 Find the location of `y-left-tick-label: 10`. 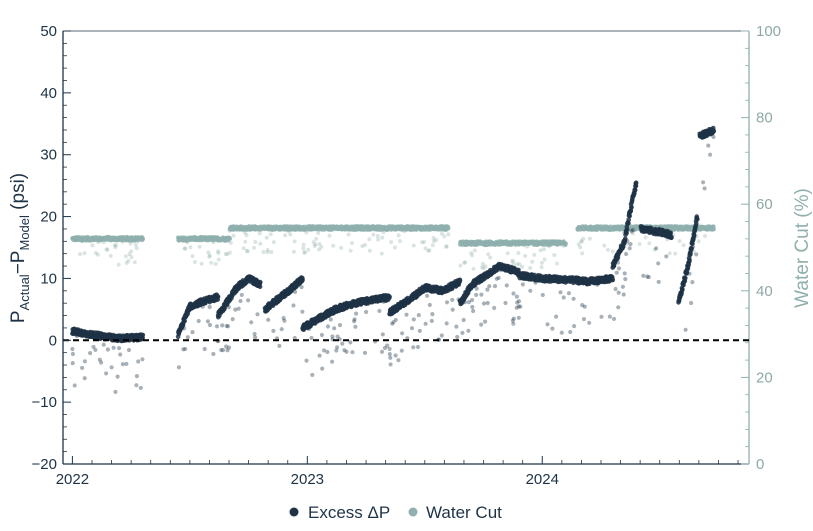

y-left-tick-label: 10 is located at coordinates (48, 278).